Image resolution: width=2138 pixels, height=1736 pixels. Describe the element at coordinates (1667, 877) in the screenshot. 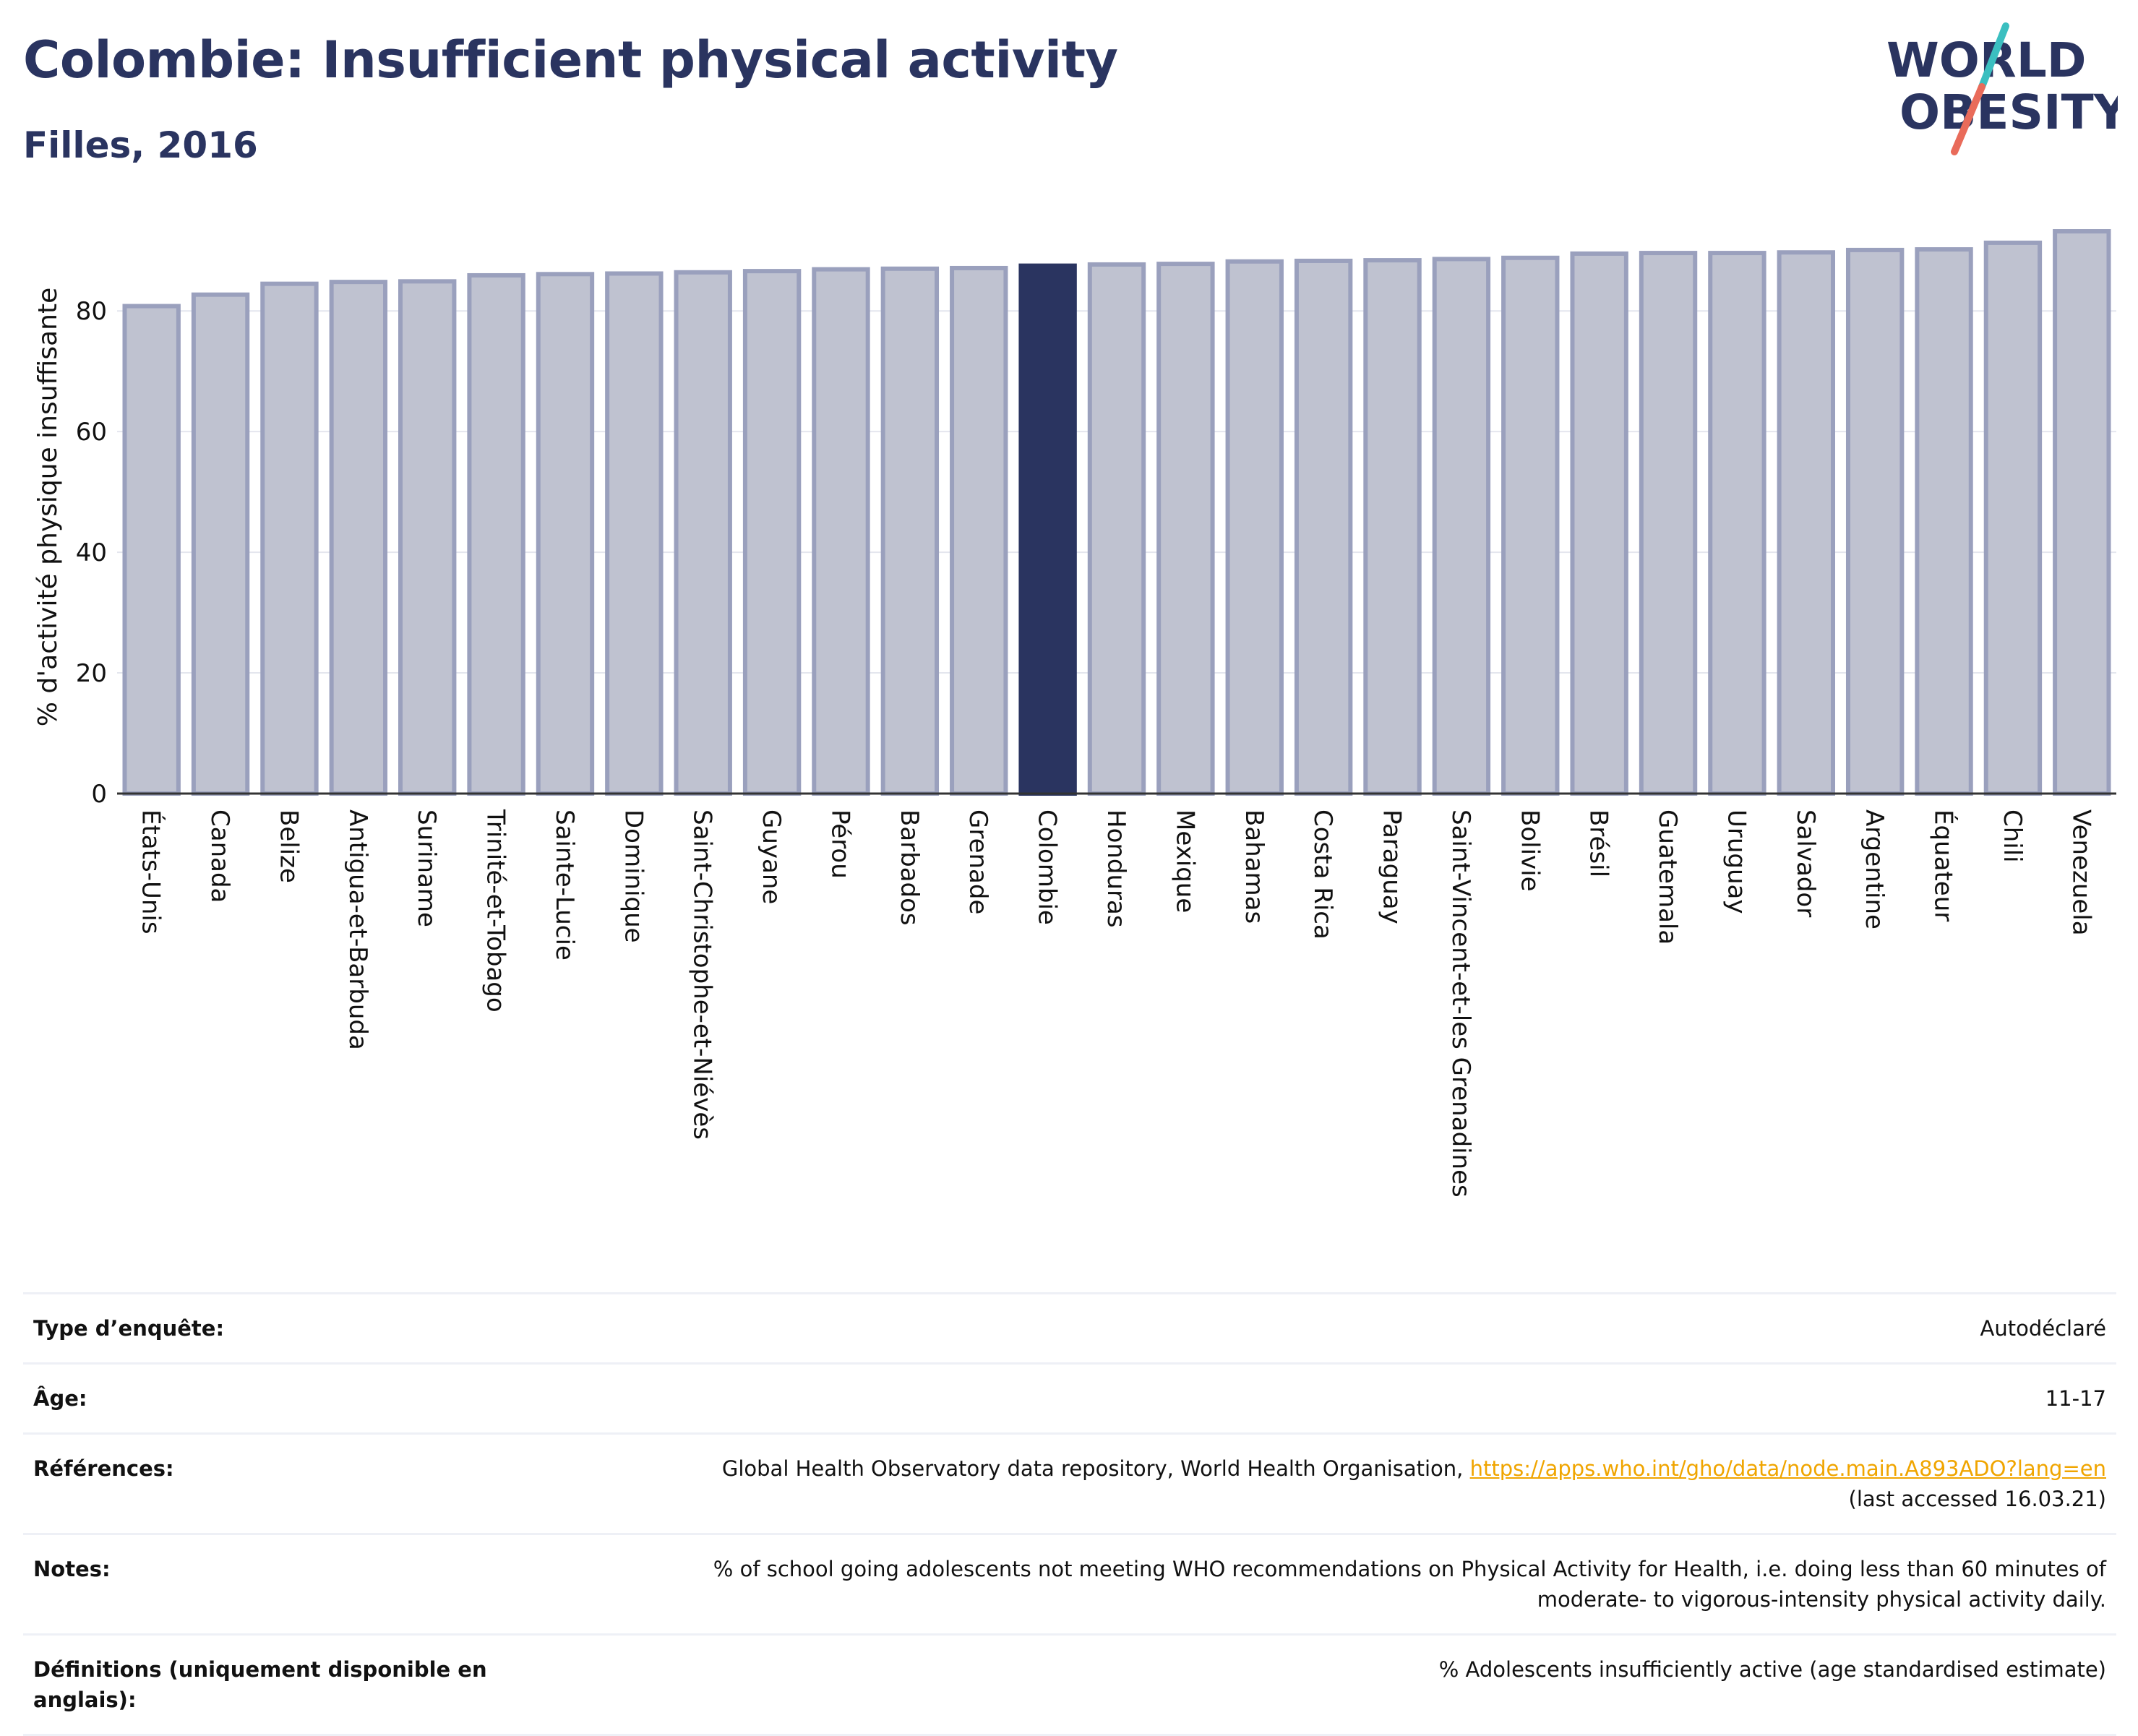

I see `x-tick-label: Guatemala` at that location.